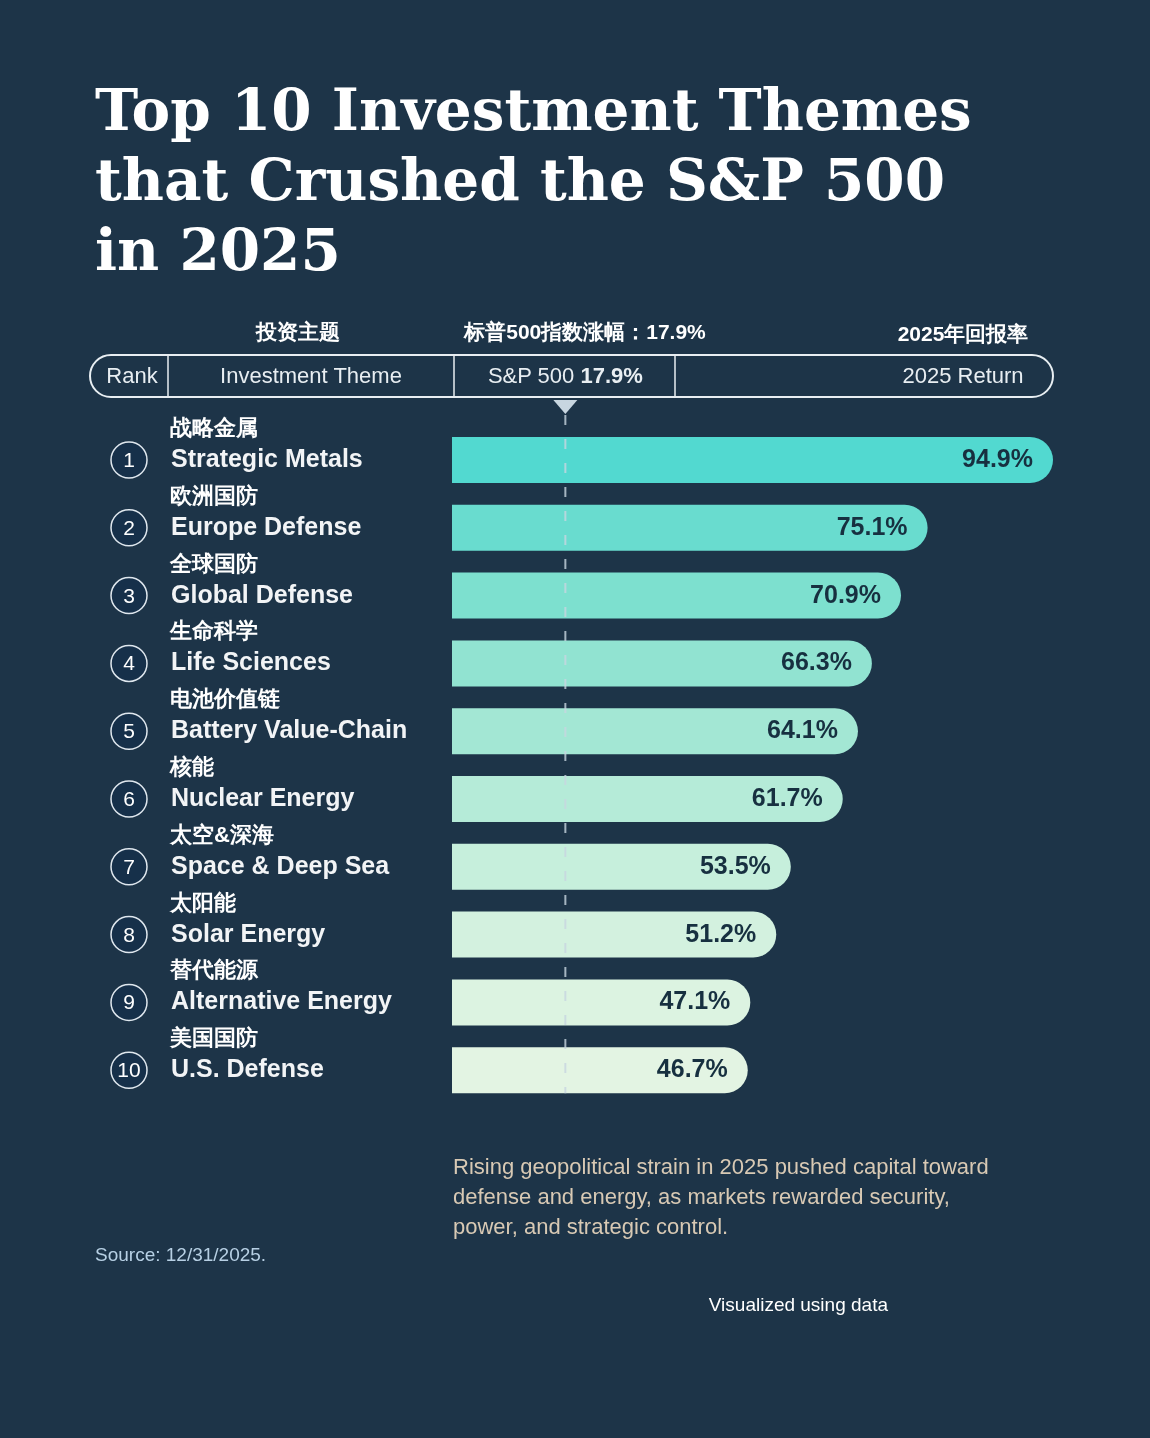  Describe the element at coordinates (872, 525) in the screenshot. I see `data-label: 75.1%` at that location.